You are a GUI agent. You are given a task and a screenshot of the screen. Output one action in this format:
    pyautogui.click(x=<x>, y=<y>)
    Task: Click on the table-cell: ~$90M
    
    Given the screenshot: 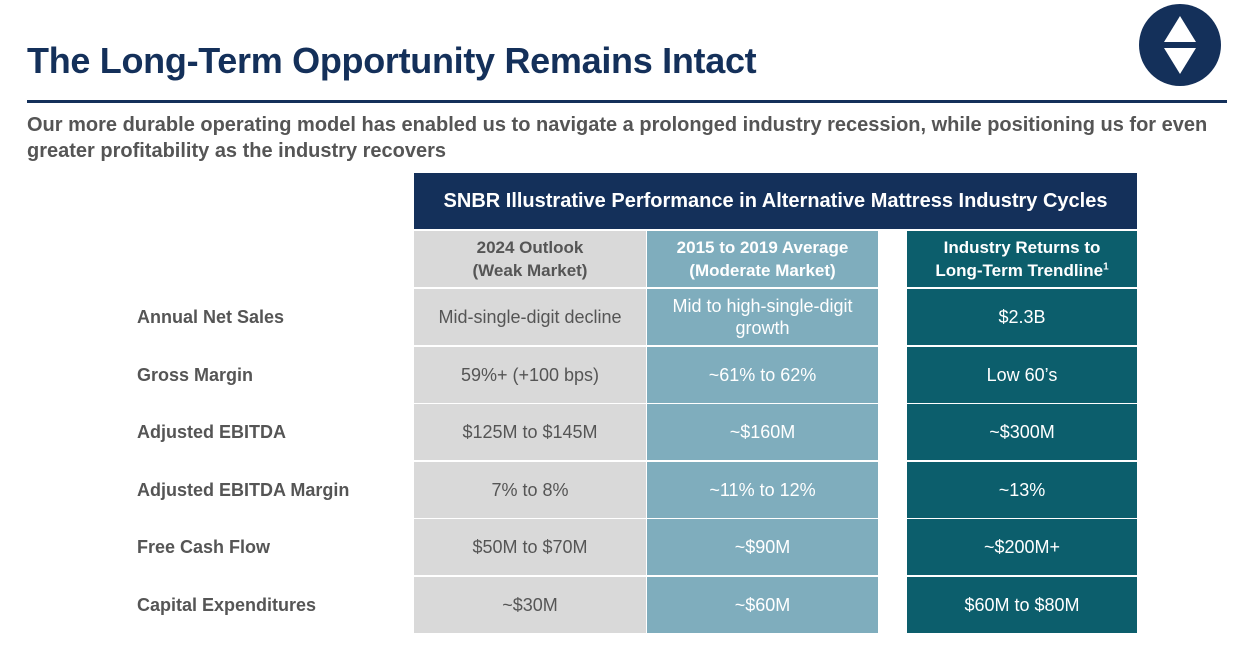 What is the action you would take?
    pyautogui.click(x=762, y=547)
    